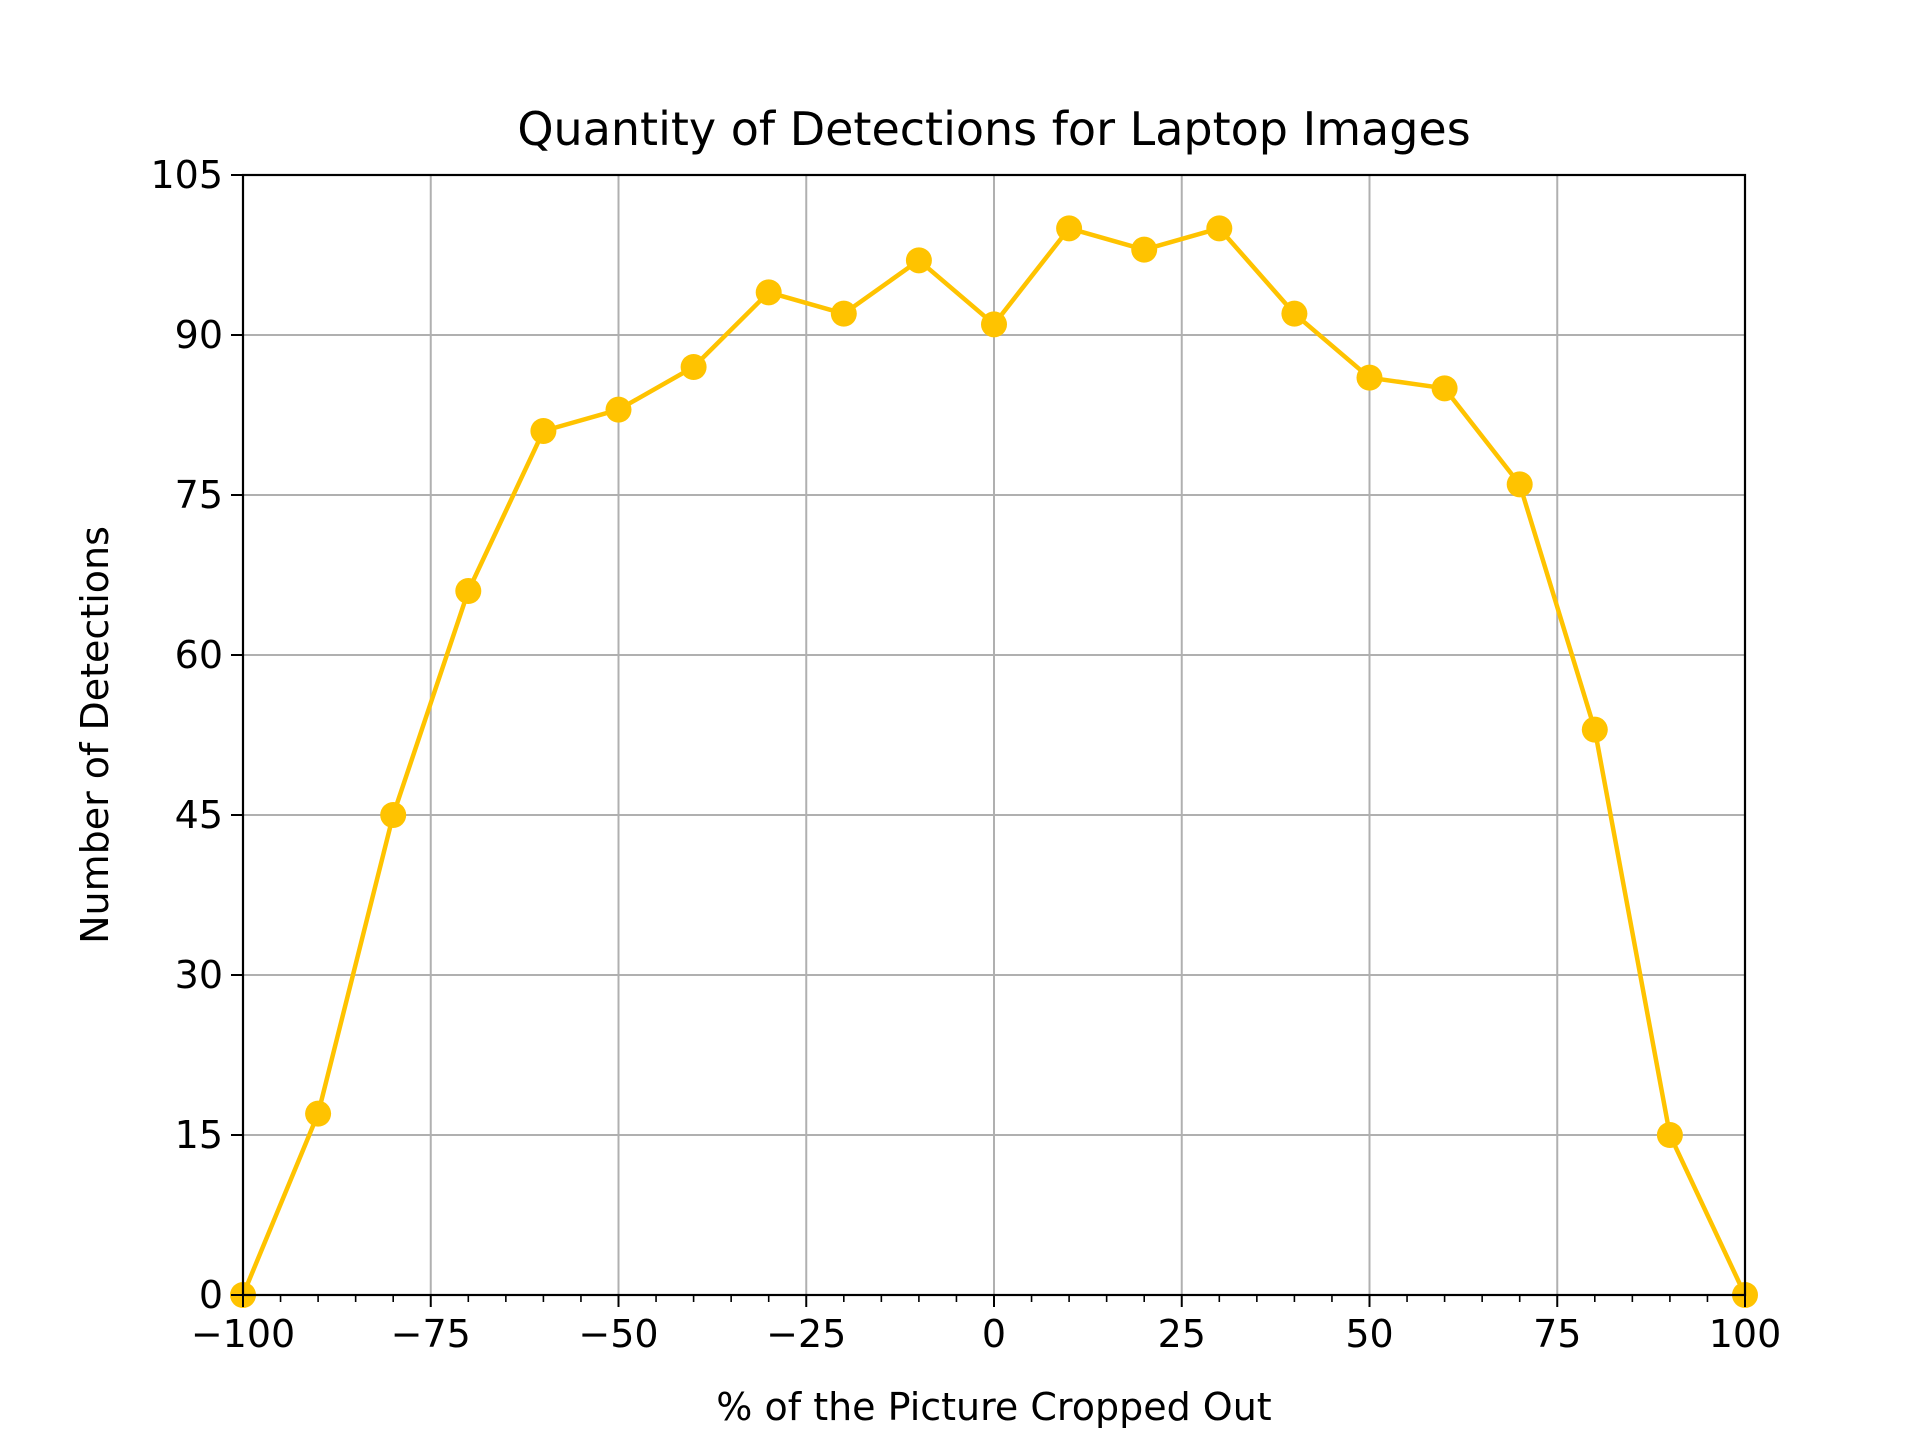 The width and height of the screenshot is (1920, 1444). What do you see at coordinates (199, 655) in the screenshot?
I see `y-tick-label: 60` at bounding box center [199, 655].